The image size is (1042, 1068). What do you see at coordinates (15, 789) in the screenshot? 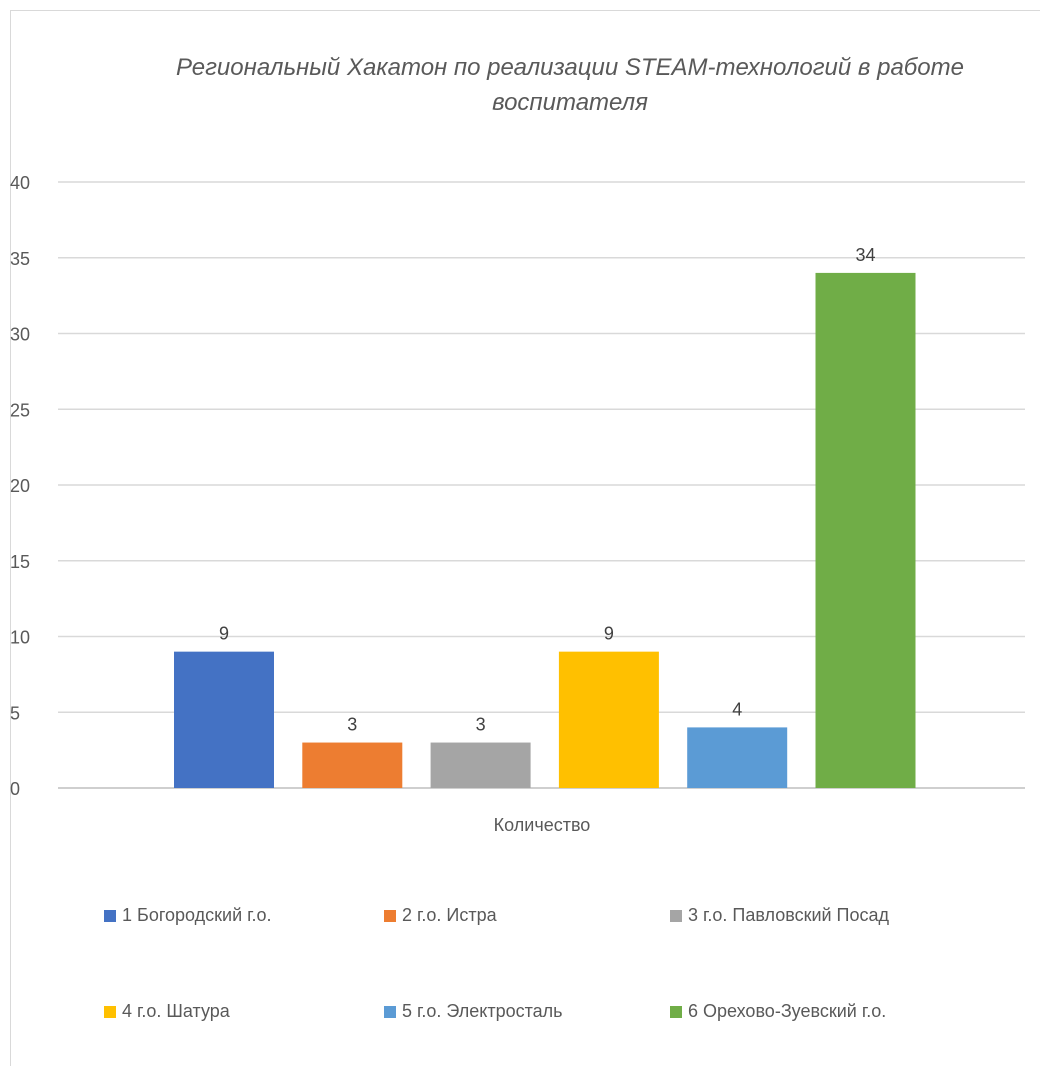
I see `y-tick-label: 0` at bounding box center [15, 789].